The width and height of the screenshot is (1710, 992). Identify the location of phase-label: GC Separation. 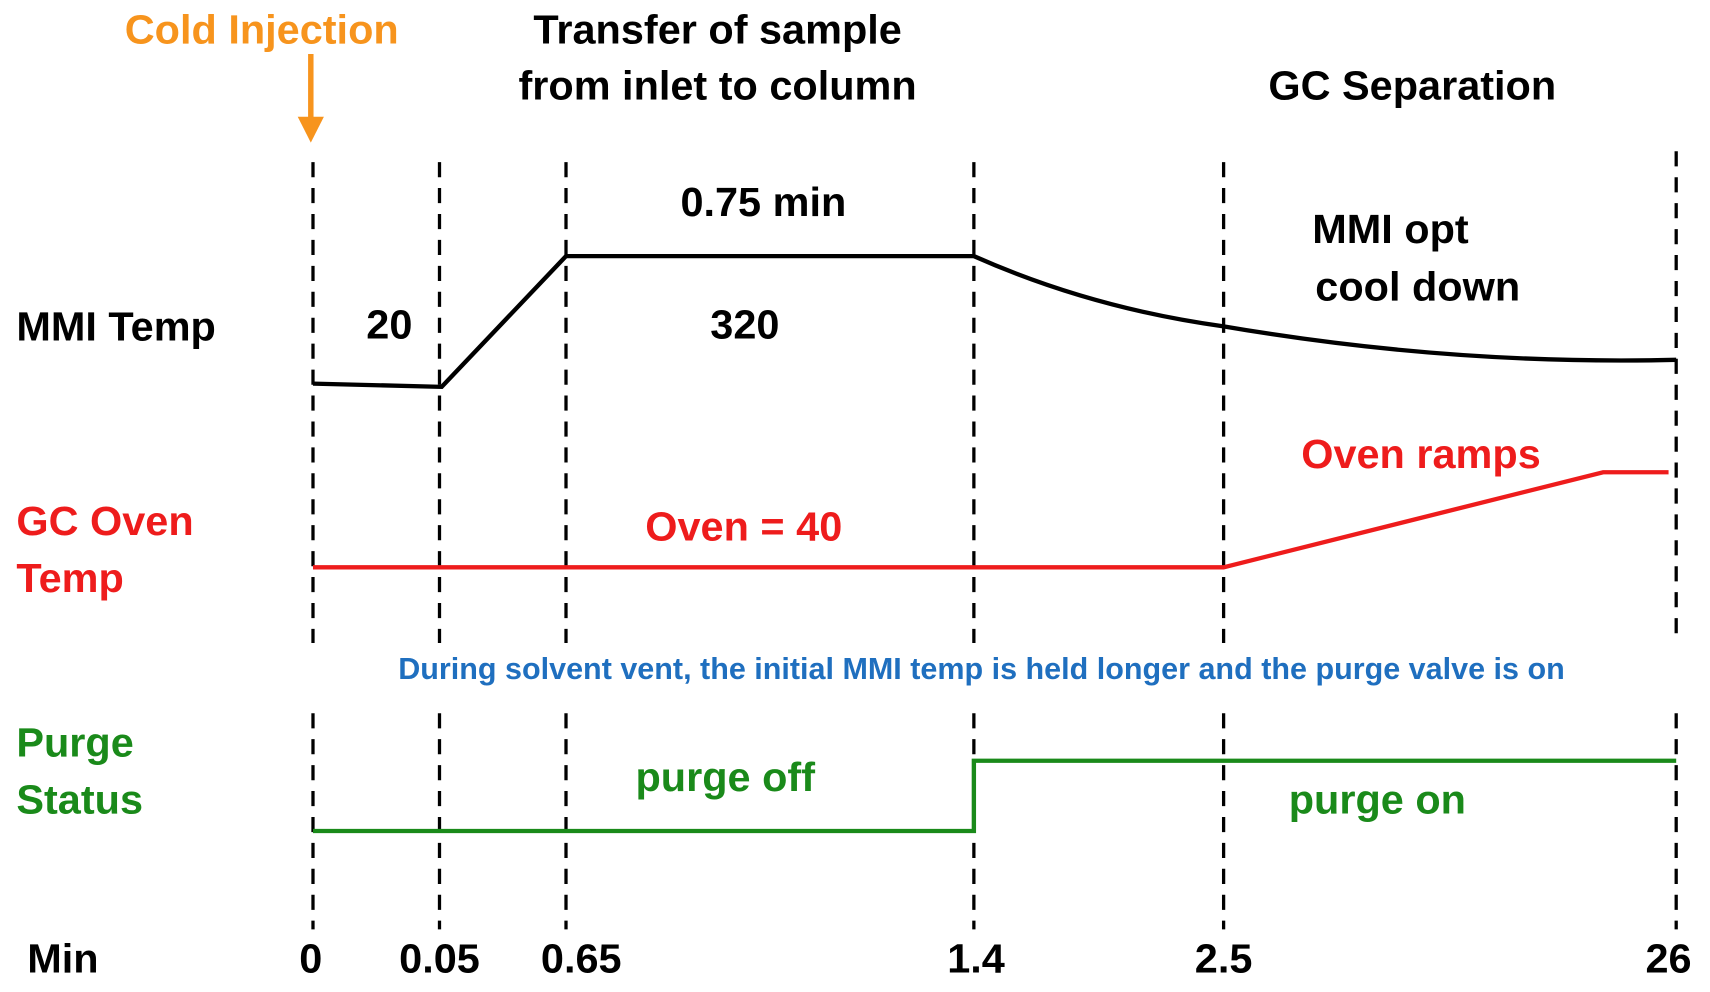
(1412, 86).